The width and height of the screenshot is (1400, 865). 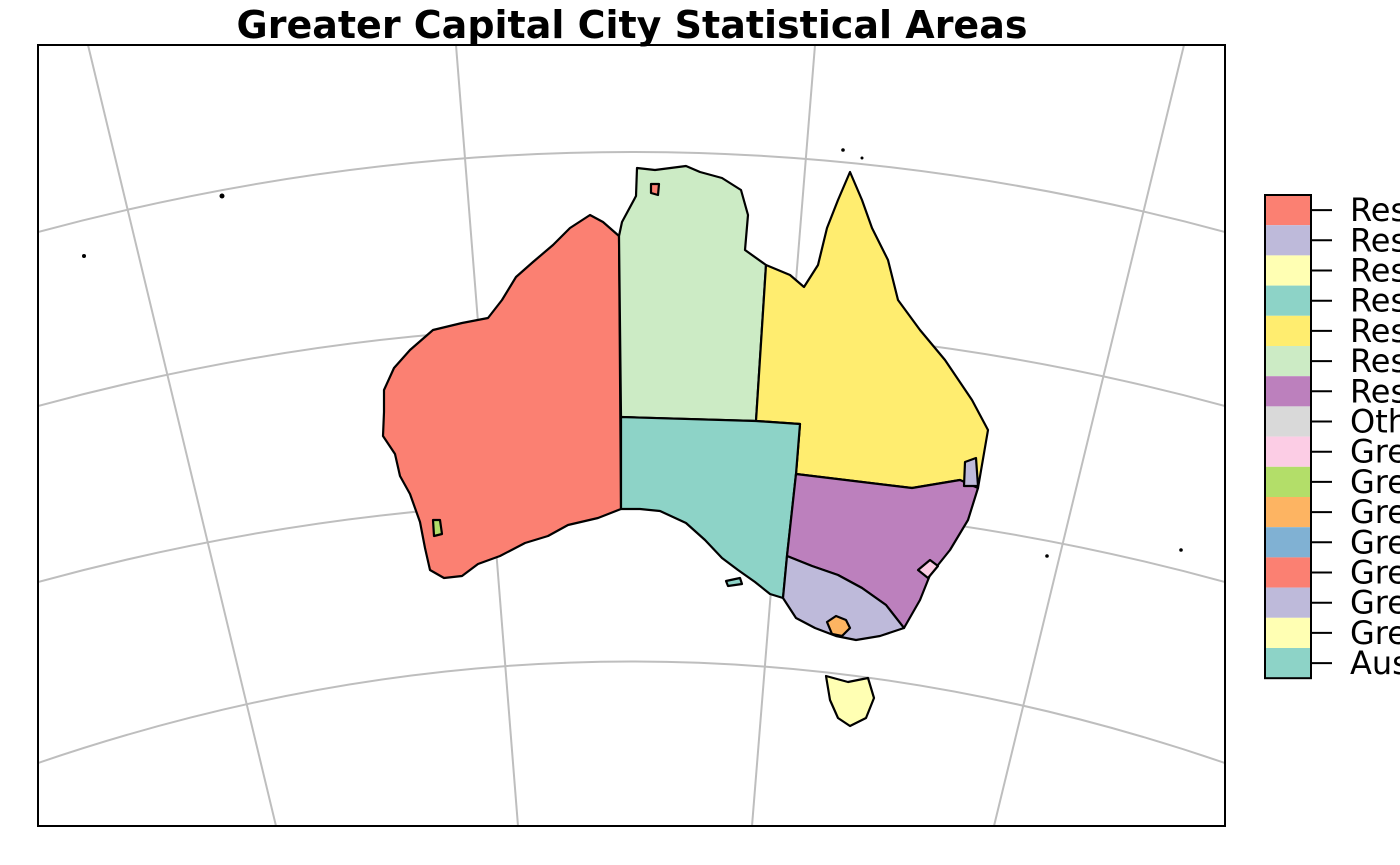 I want to click on region-south-australia, so click(x=710, y=507).